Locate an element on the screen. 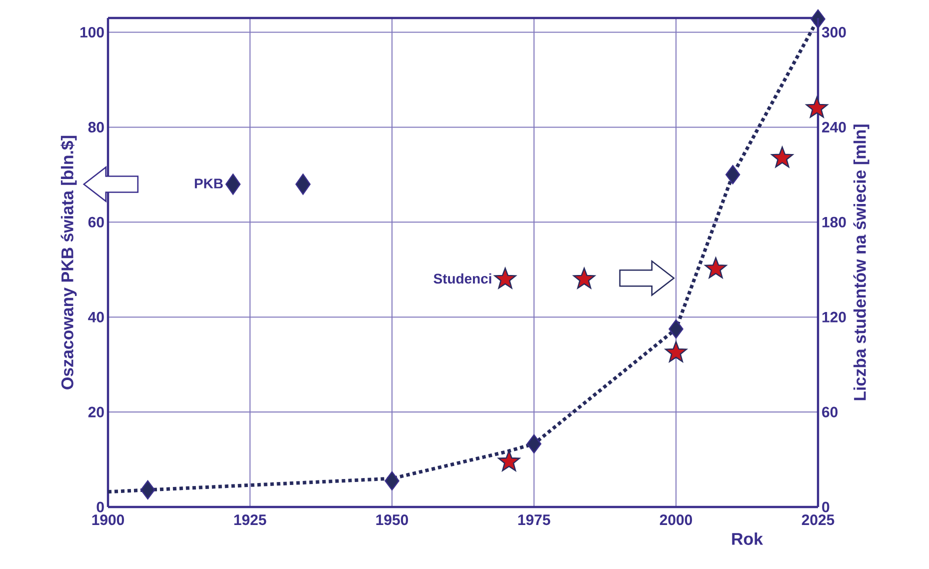 This screenshot has height=569, width=929. y-tick-label: 80 is located at coordinates (96, 127).